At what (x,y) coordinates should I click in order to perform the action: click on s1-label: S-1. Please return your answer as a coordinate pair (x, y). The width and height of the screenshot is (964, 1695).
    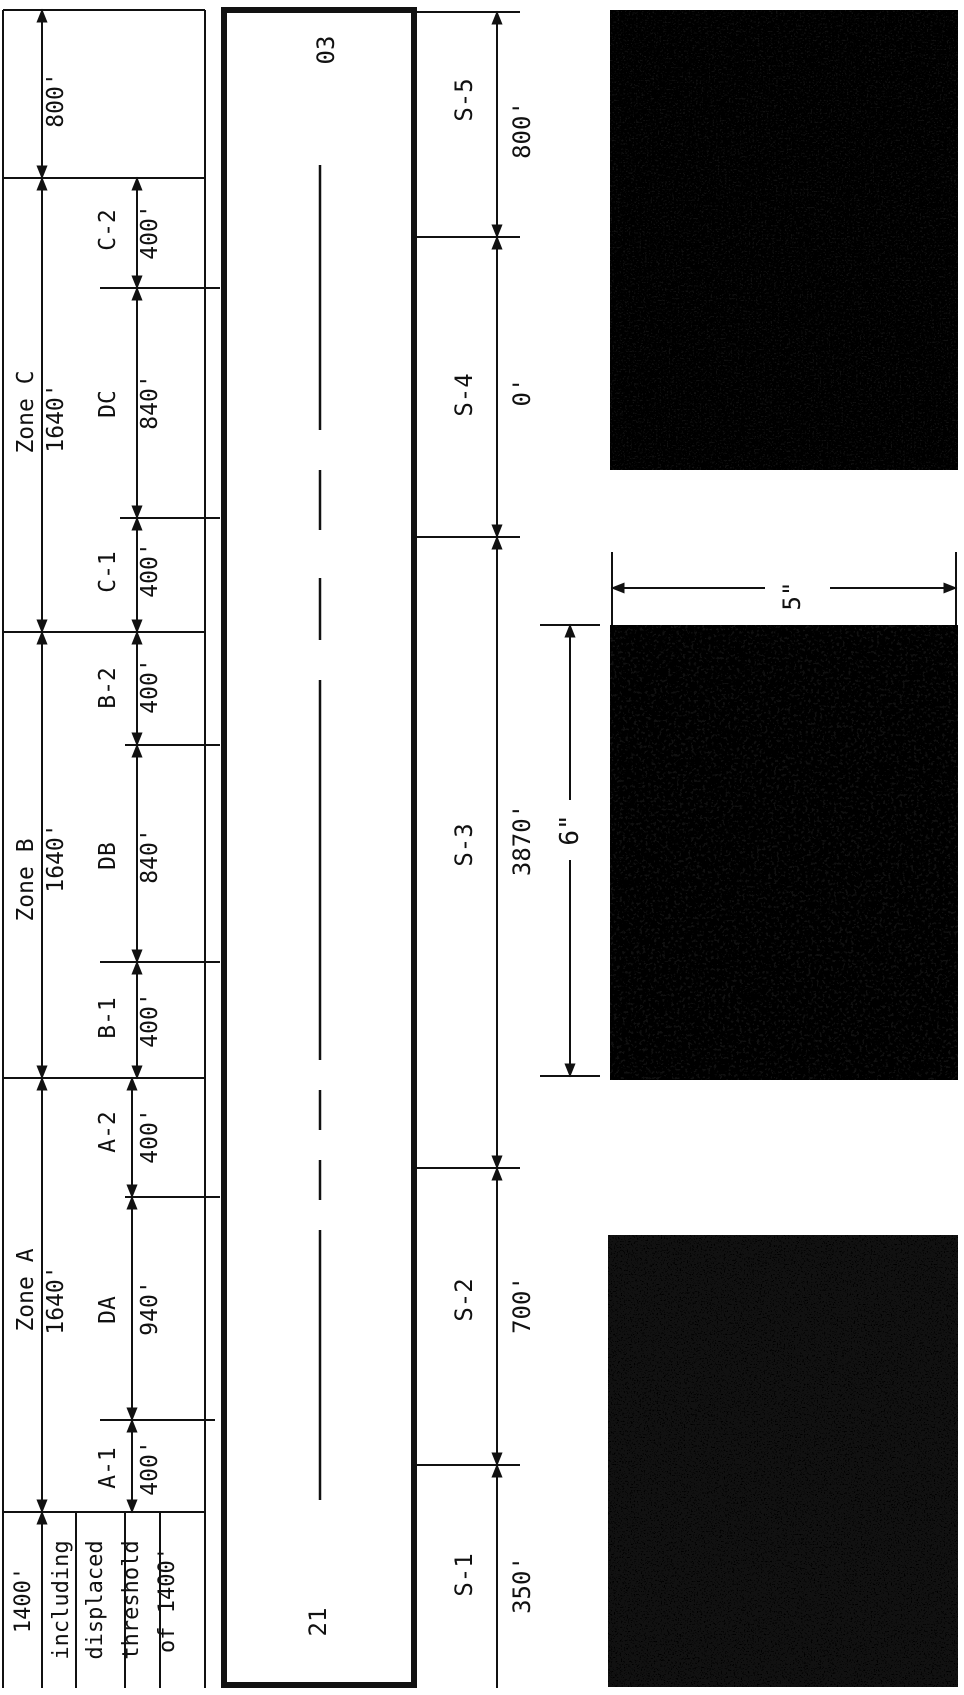
    Looking at the image, I should click on (464, 1574).